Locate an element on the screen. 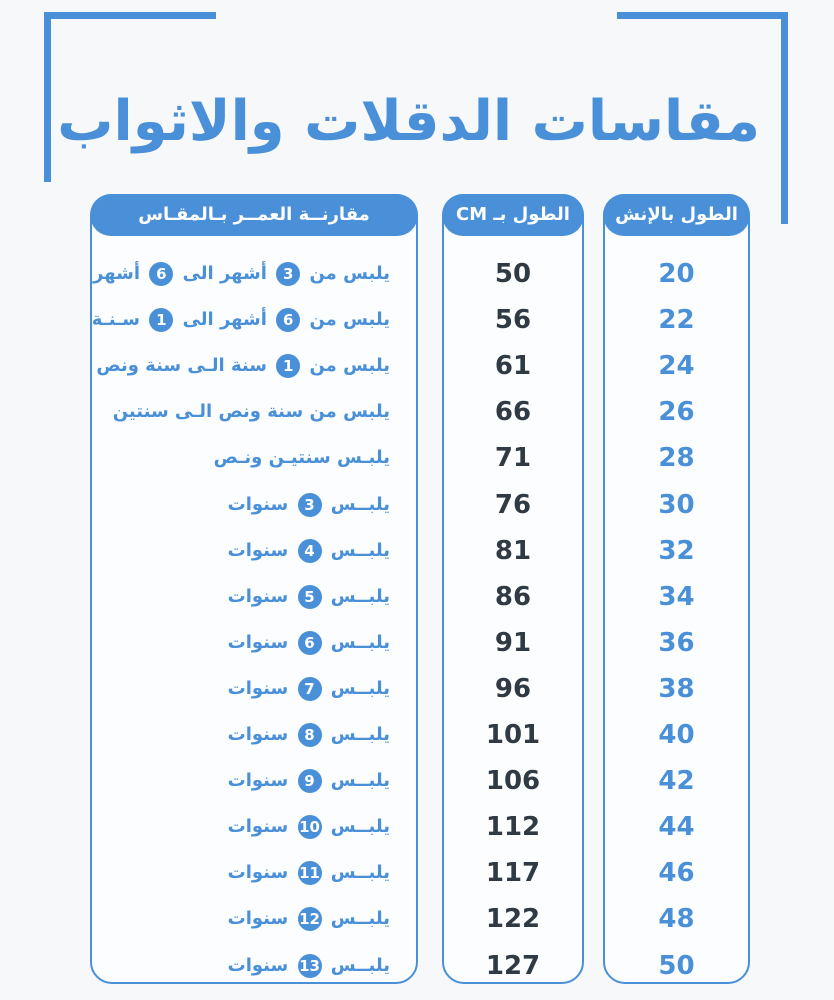 This screenshot has height=1000, width=834. inch-value: 40 is located at coordinates (676, 735).